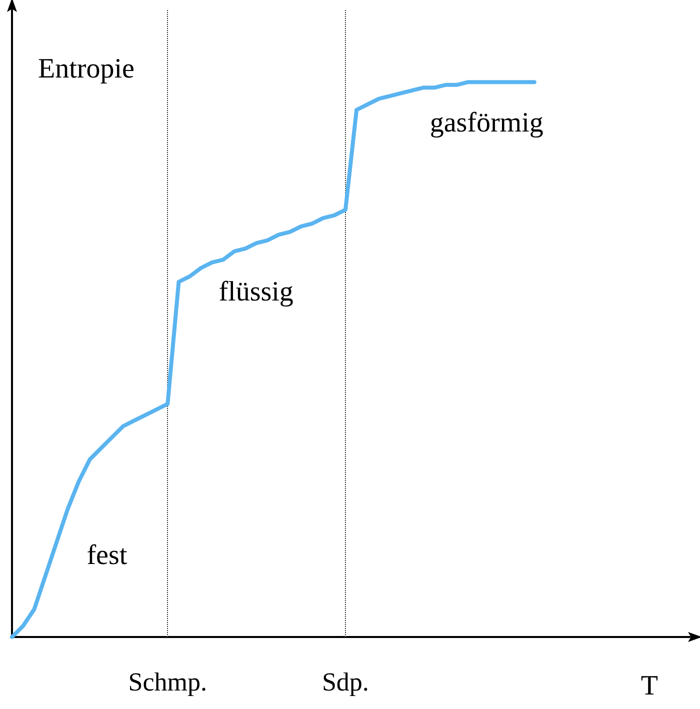 Image resolution: width=700 pixels, height=709 pixels. Describe the element at coordinates (487, 122) in the screenshot. I see `annotation: gasförmig` at that location.